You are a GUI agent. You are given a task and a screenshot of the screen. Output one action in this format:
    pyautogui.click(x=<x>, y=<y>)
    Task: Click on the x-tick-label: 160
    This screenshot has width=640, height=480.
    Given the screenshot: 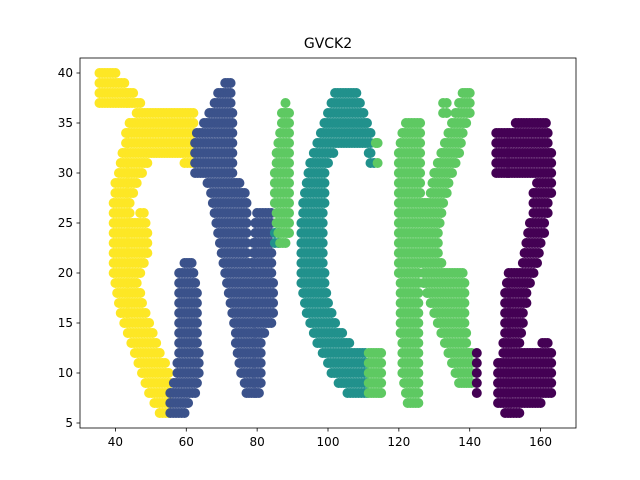 What is the action you would take?
    pyautogui.click(x=540, y=442)
    